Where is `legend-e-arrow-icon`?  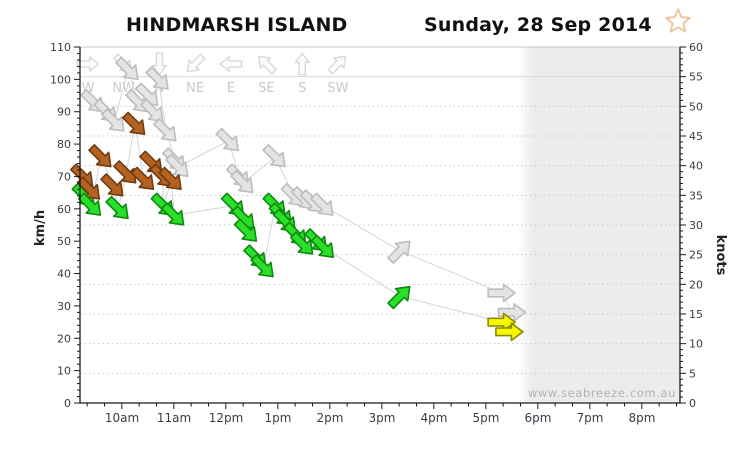
legend-e-arrow-icon is located at coordinates (230, 64).